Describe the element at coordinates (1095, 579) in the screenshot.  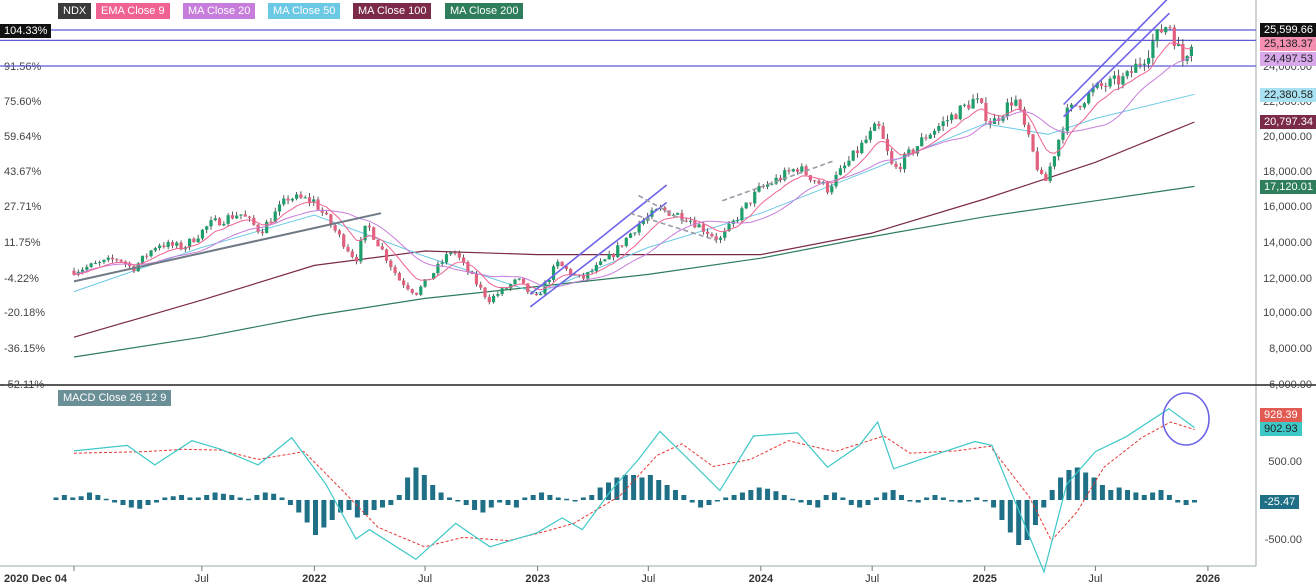
I see `x-tick-label: Jul` at that location.